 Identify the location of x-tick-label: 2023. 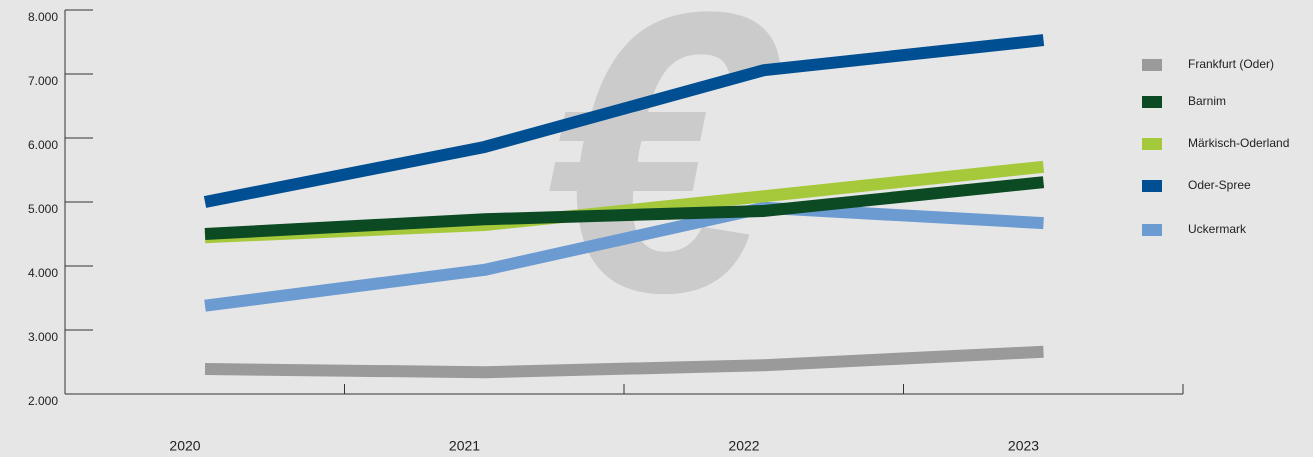
(1023, 446).